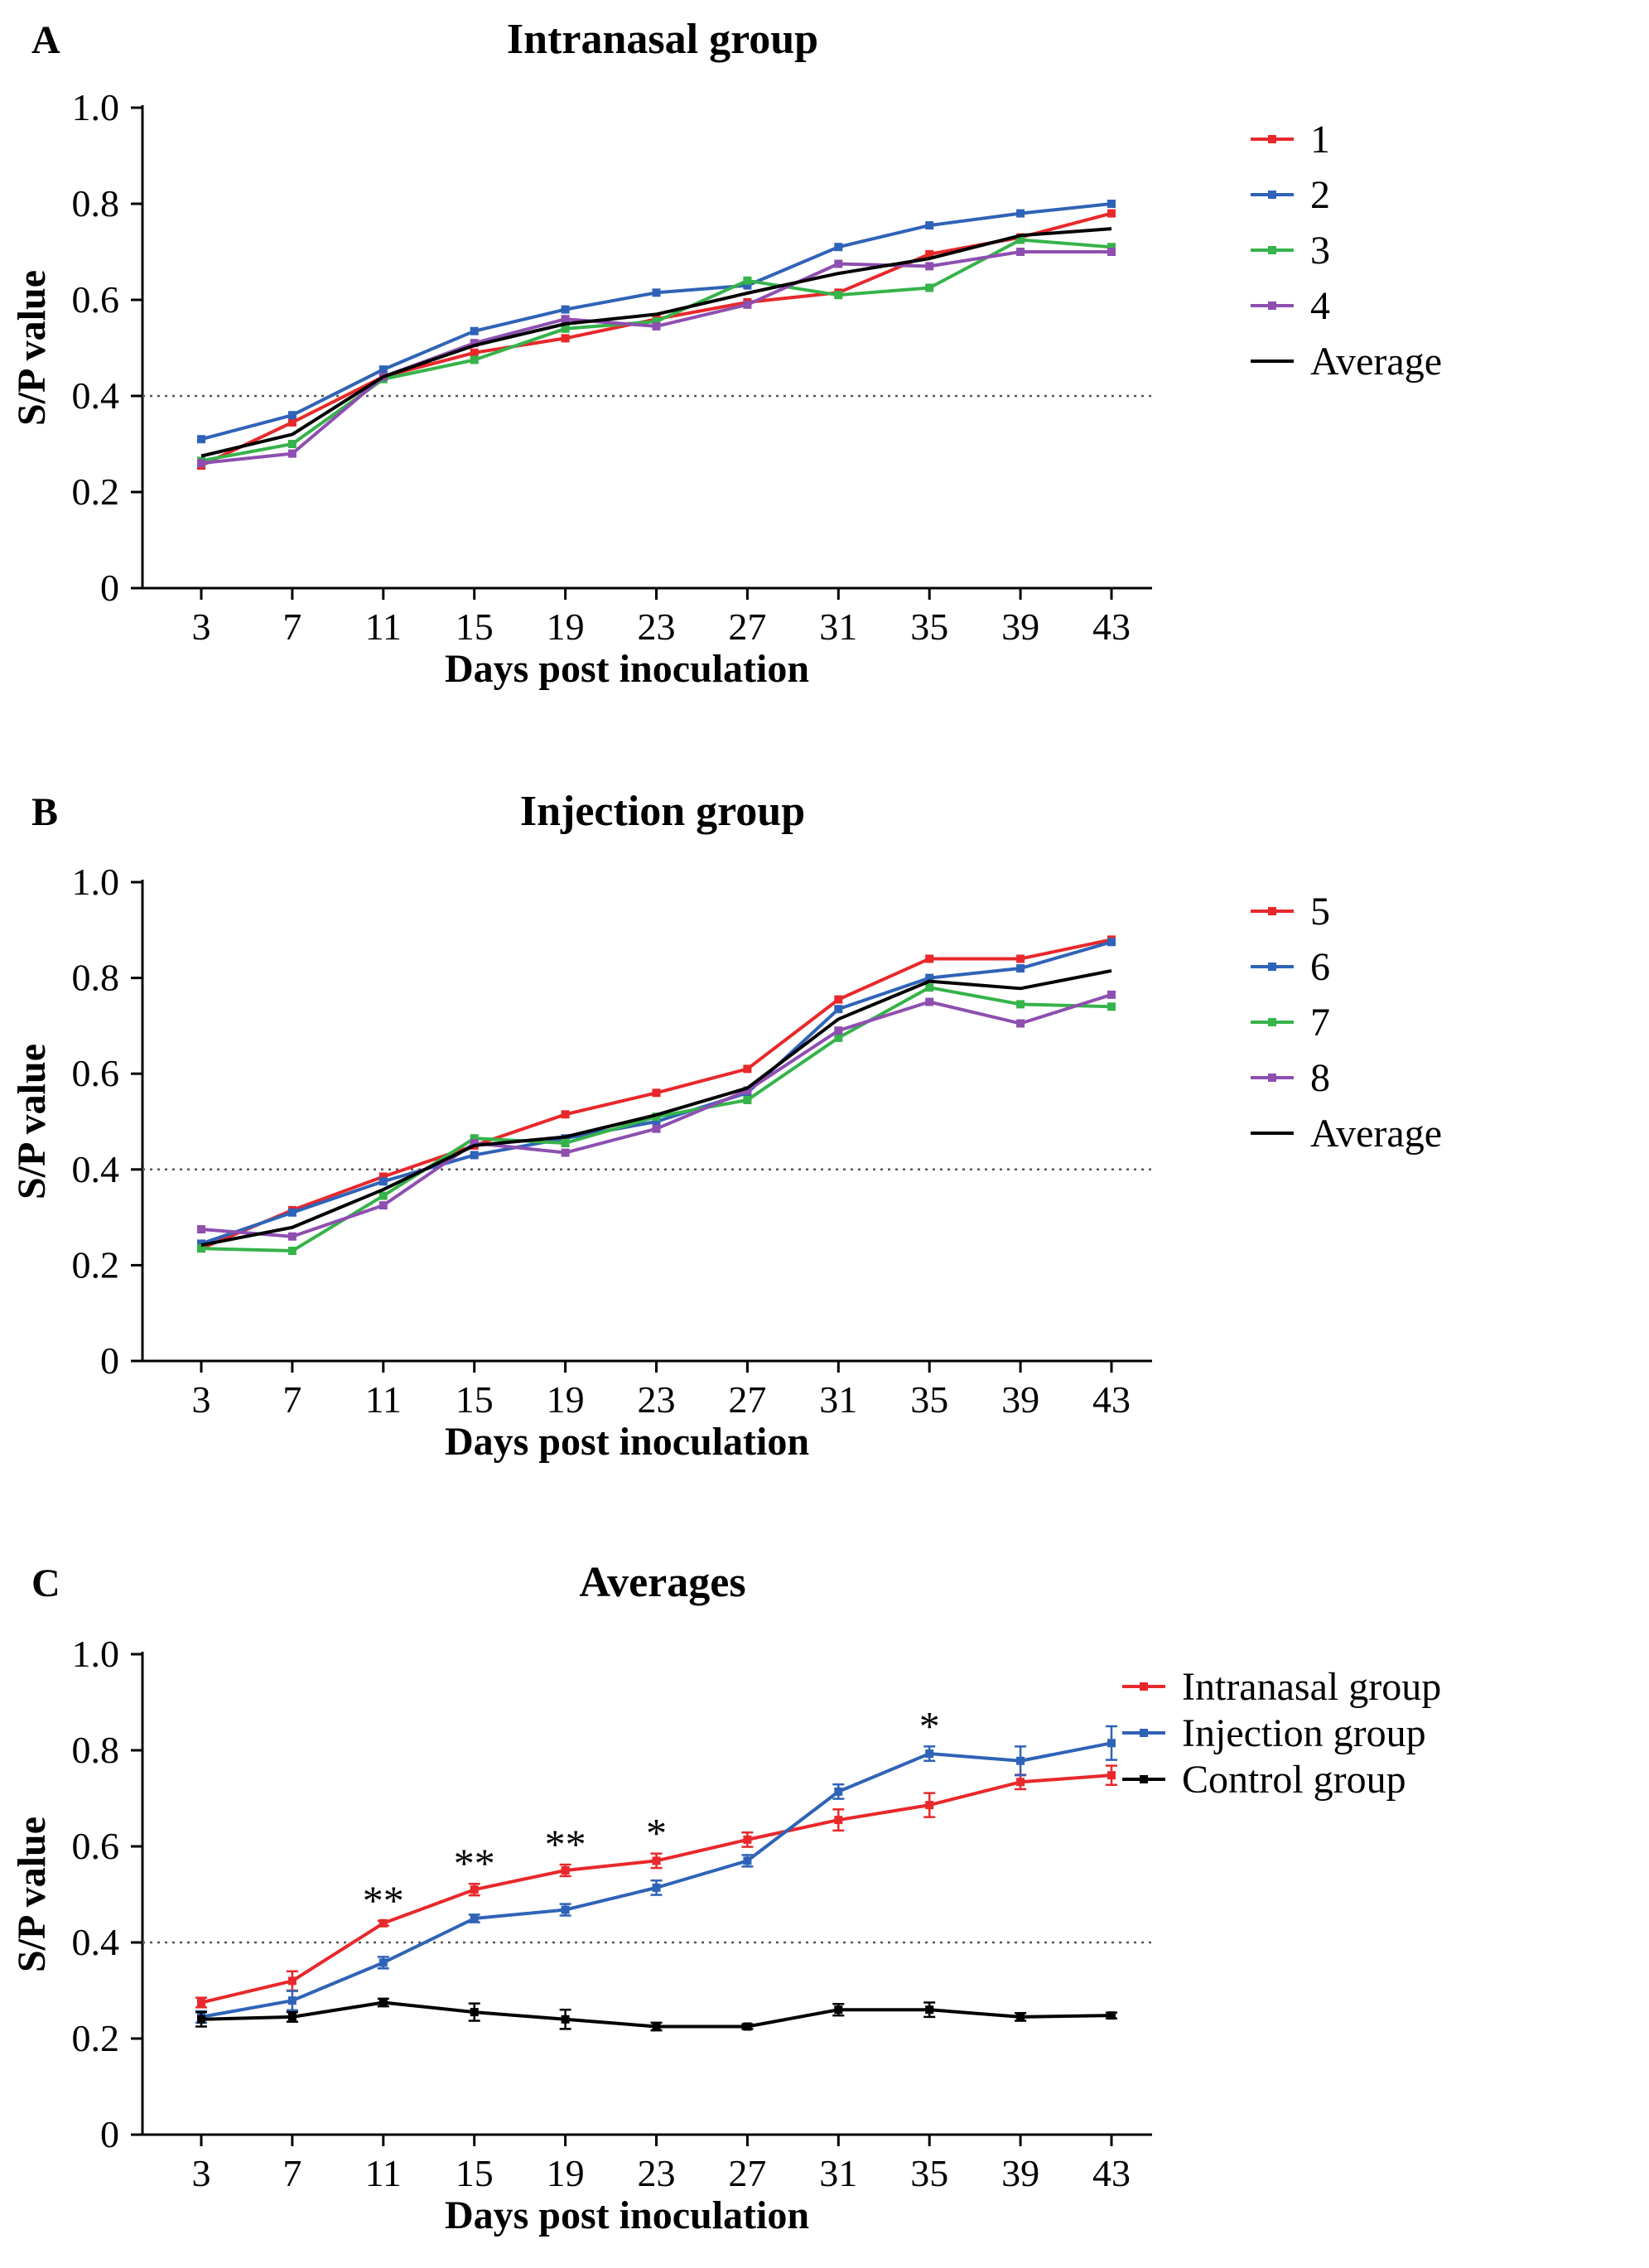  I want to click on legend-label: 8, so click(1320, 1078).